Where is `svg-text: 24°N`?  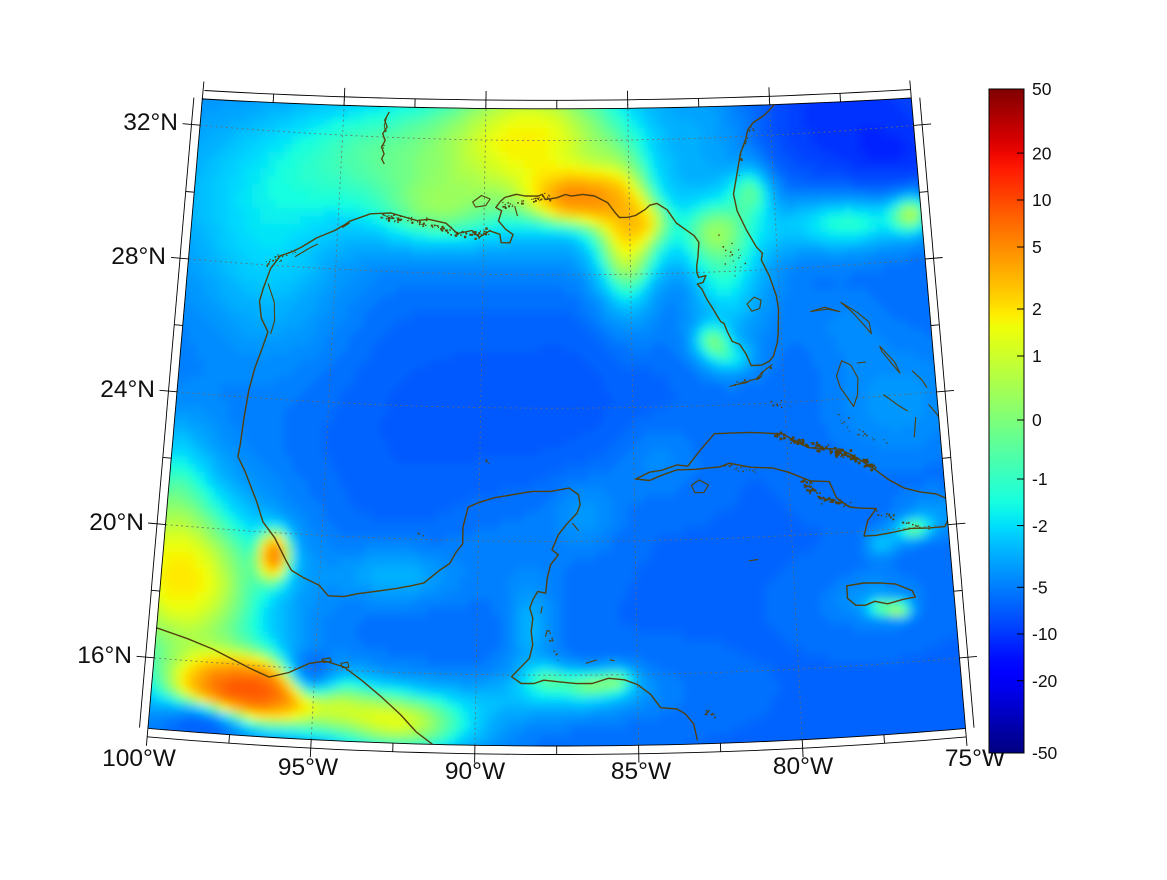 svg-text: 24°N is located at coordinates (127, 389).